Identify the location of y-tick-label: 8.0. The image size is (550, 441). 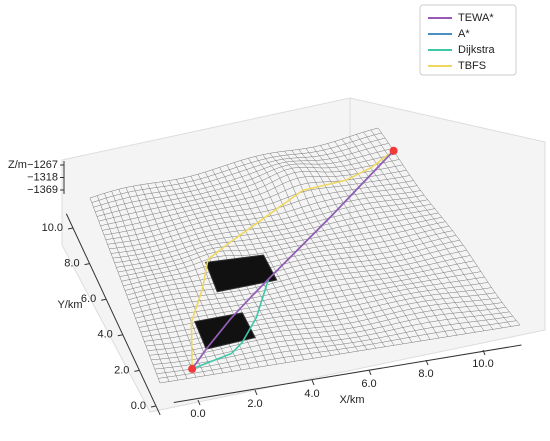
(71, 264).